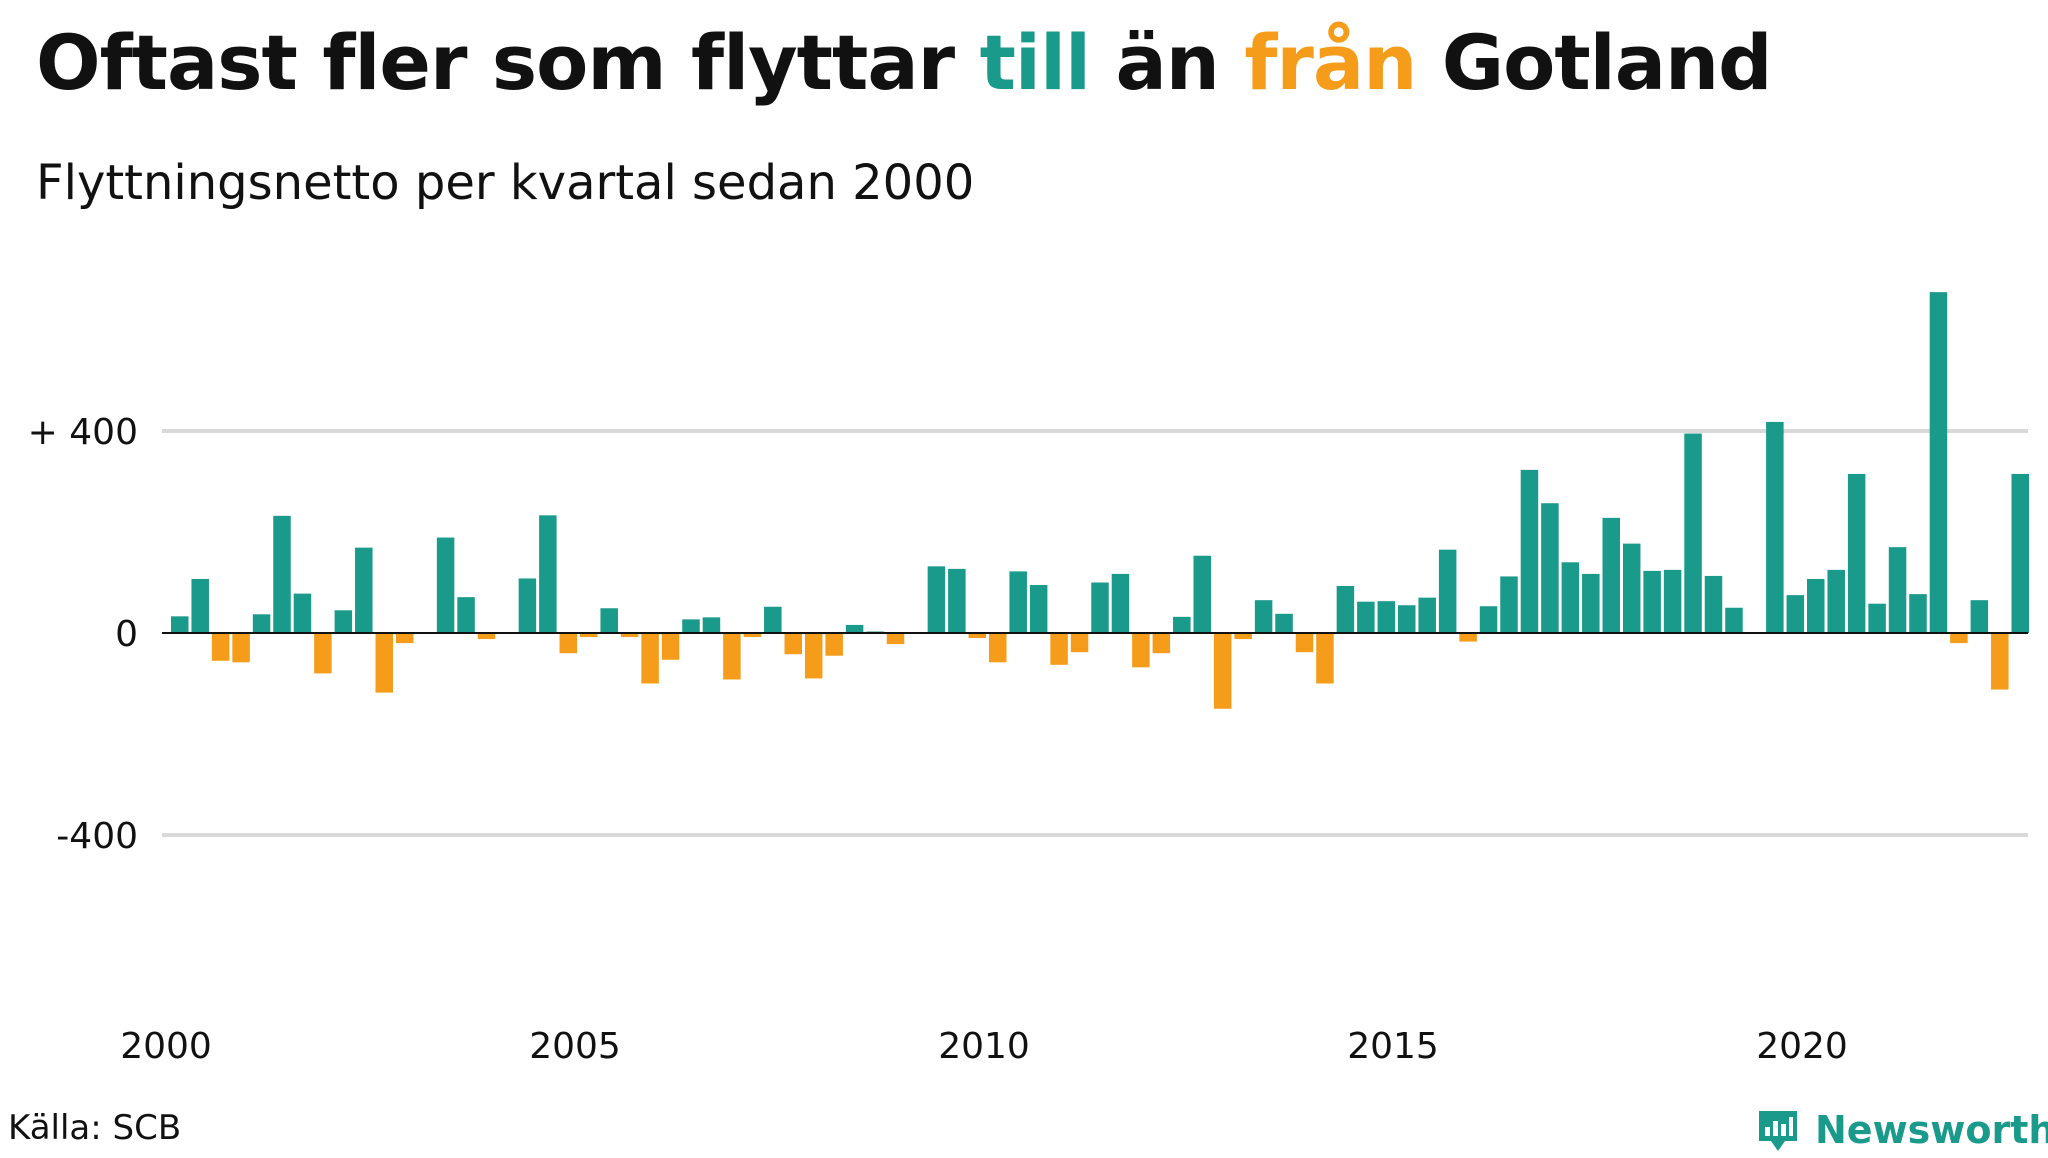 This screenshot has width=2048, height=1158. I want to click on x-tick-label: 2010, so click(984, 1046).